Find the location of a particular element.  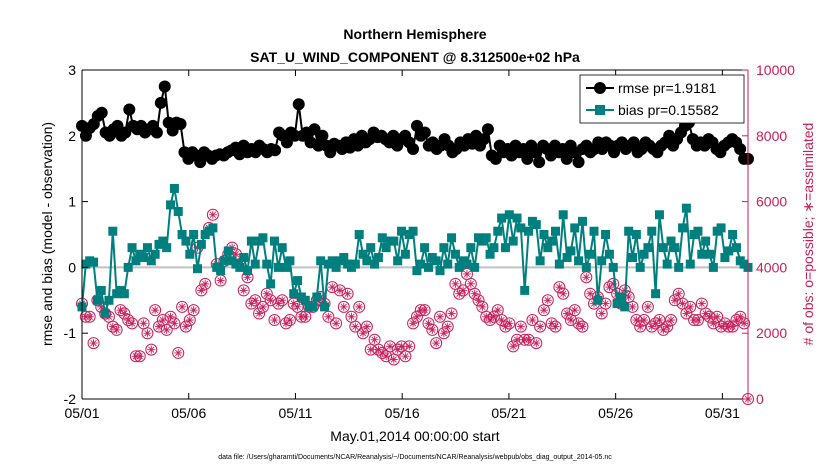

y-tick-label-left: 2 is located at coordinates (72, 136).